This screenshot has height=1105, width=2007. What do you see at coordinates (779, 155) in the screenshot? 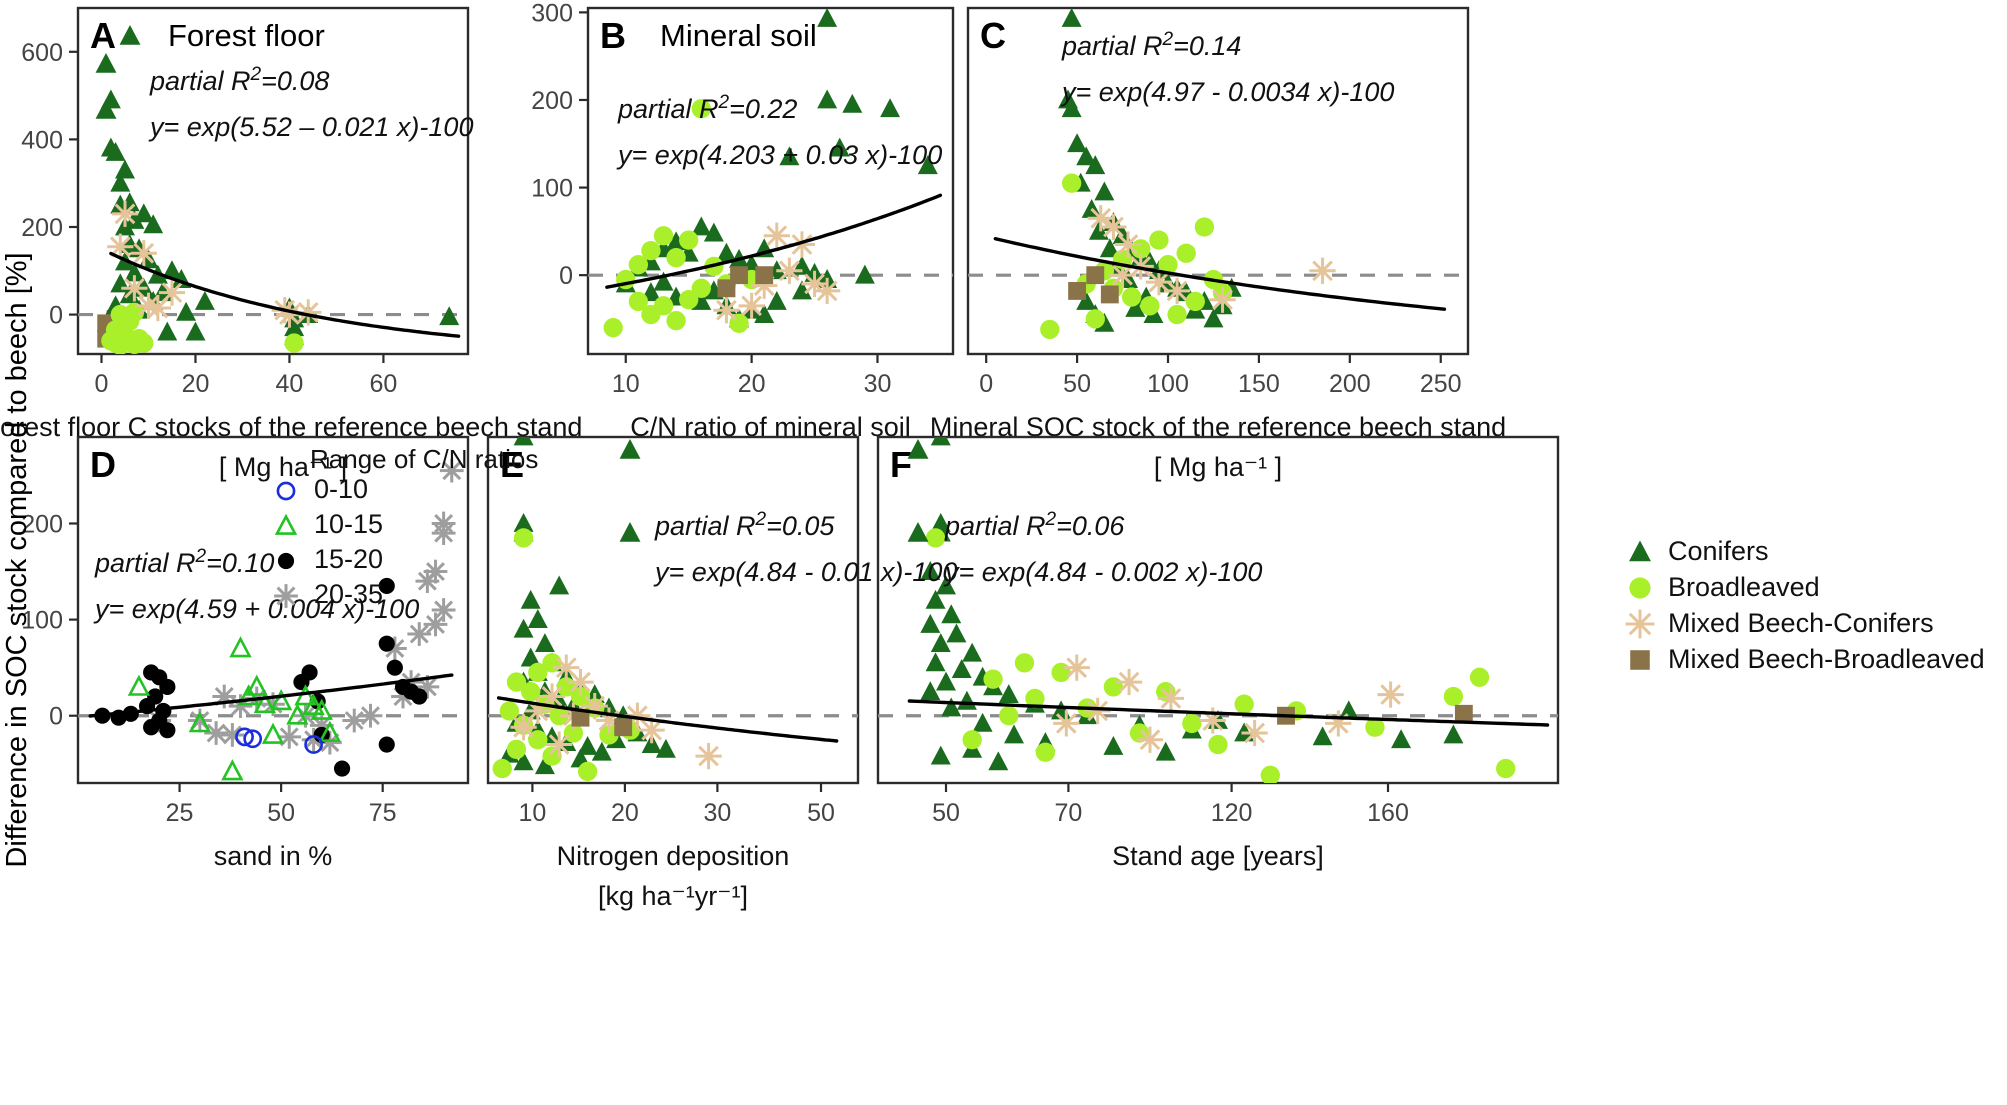
I see `panel-b-annot-equation: y= exp(4.203 + 0.03 x)-100` at bounding box center [779, 155].